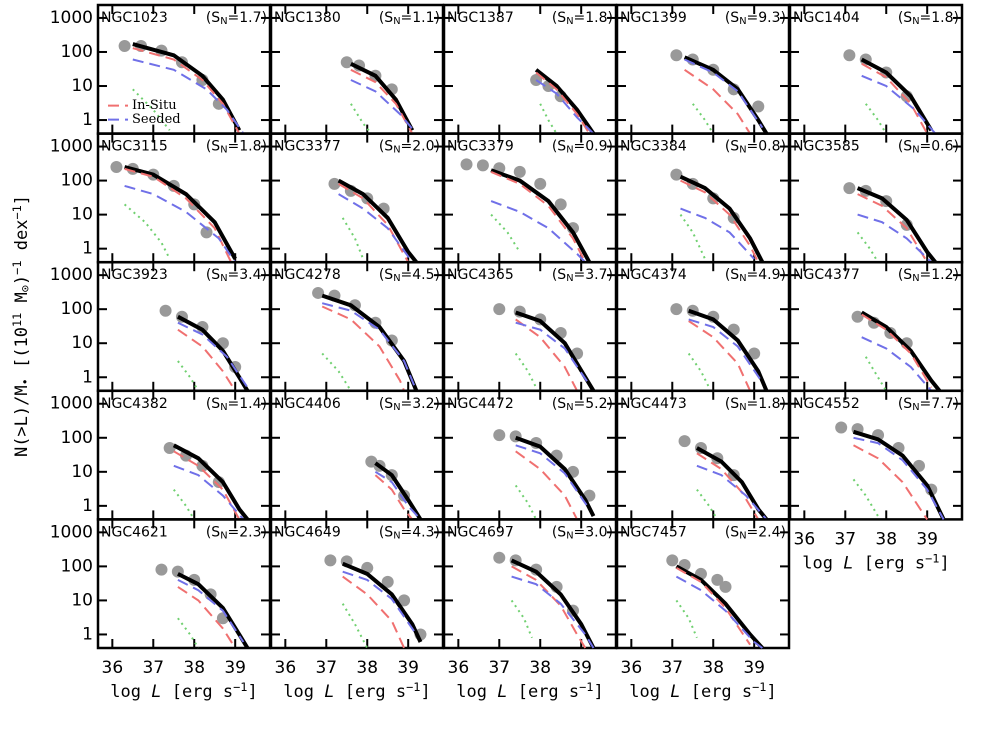  I want to click on y-axis-label-part: [(10, so click(22, 352).